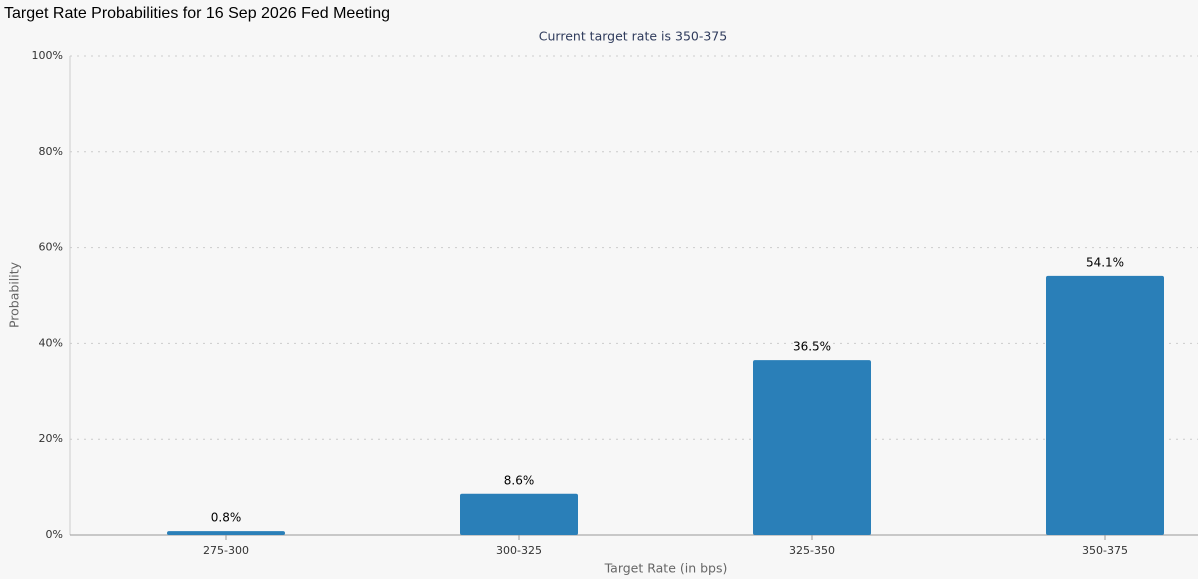 This screenshot has height=579, width=1198. Describe the element at coordinates (51, 342) in the screenshot. I see `y-tick-label: 40%` at that location.